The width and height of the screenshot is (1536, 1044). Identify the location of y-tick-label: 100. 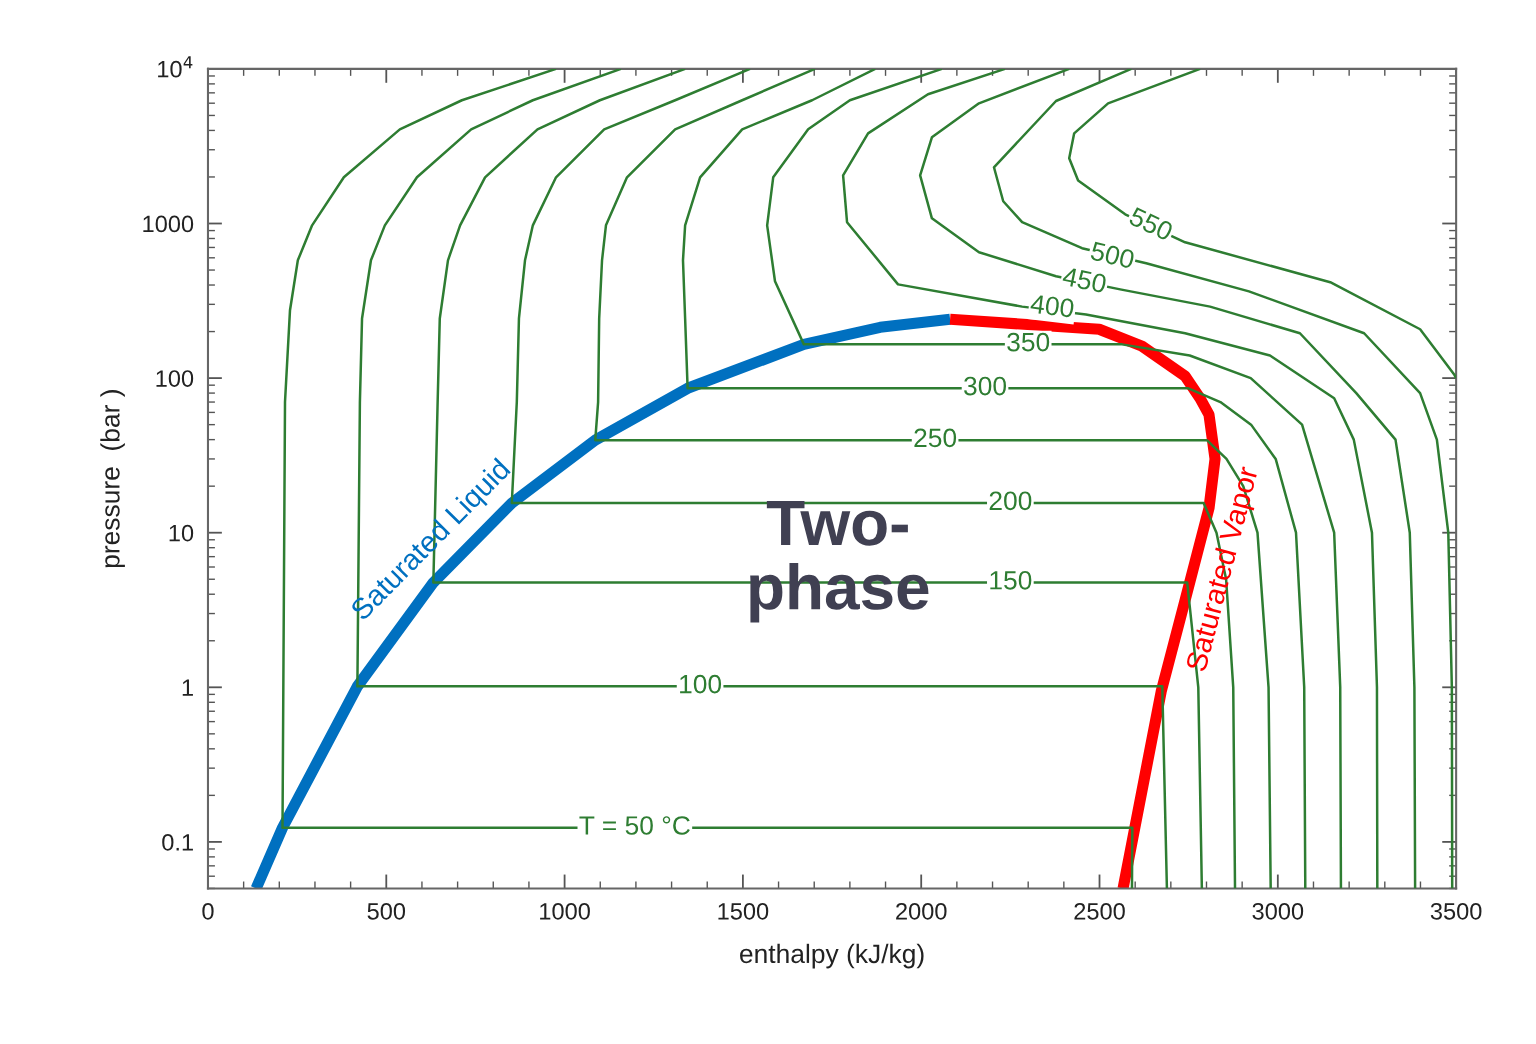
(175, 378).